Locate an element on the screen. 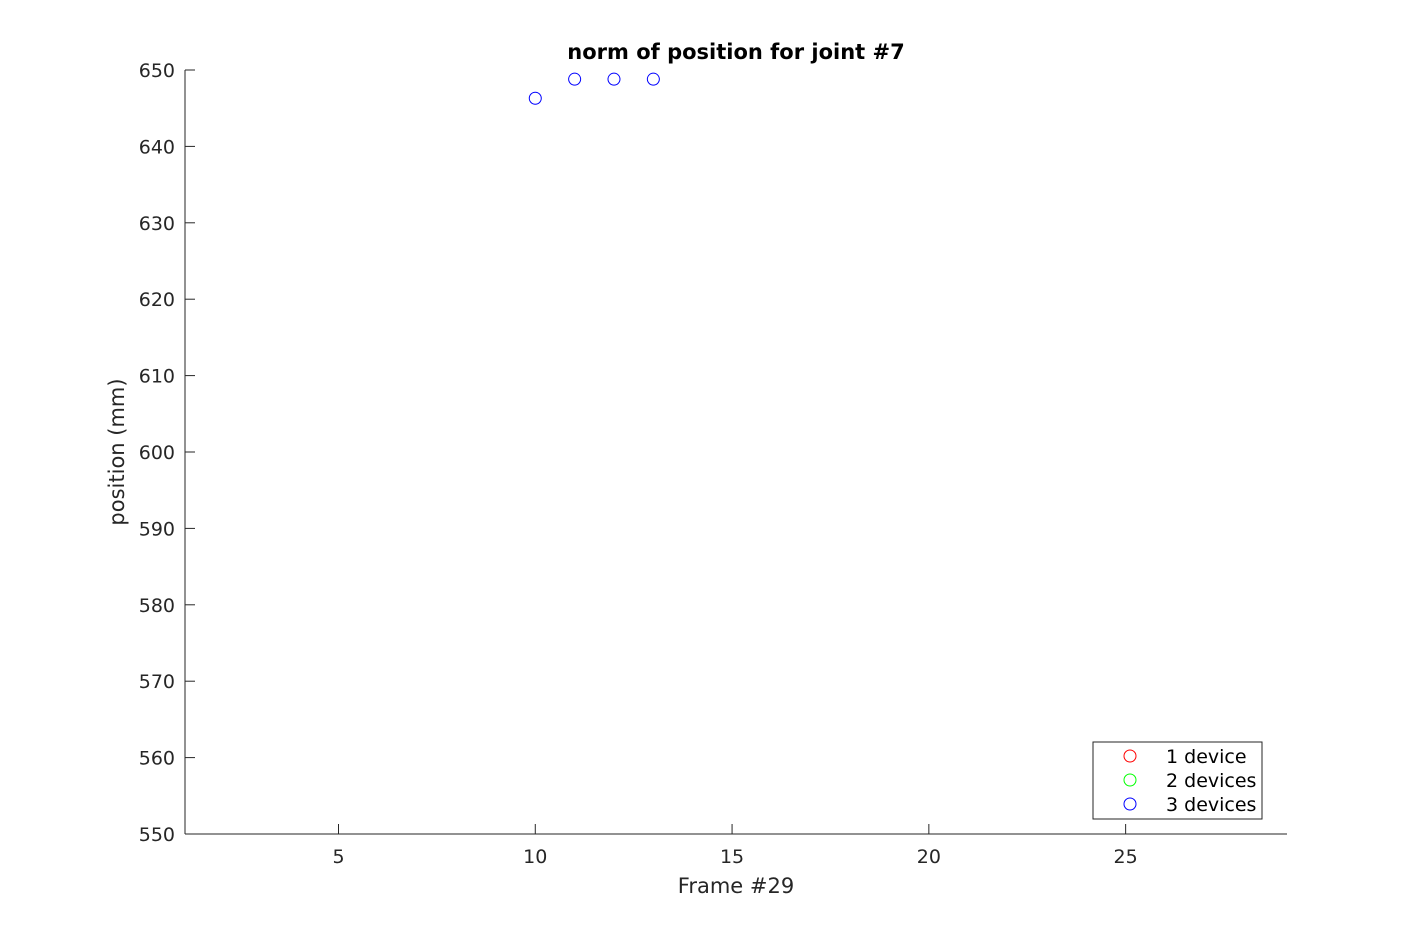  x-tick-label: 20 is located at coordinates (929, 857).